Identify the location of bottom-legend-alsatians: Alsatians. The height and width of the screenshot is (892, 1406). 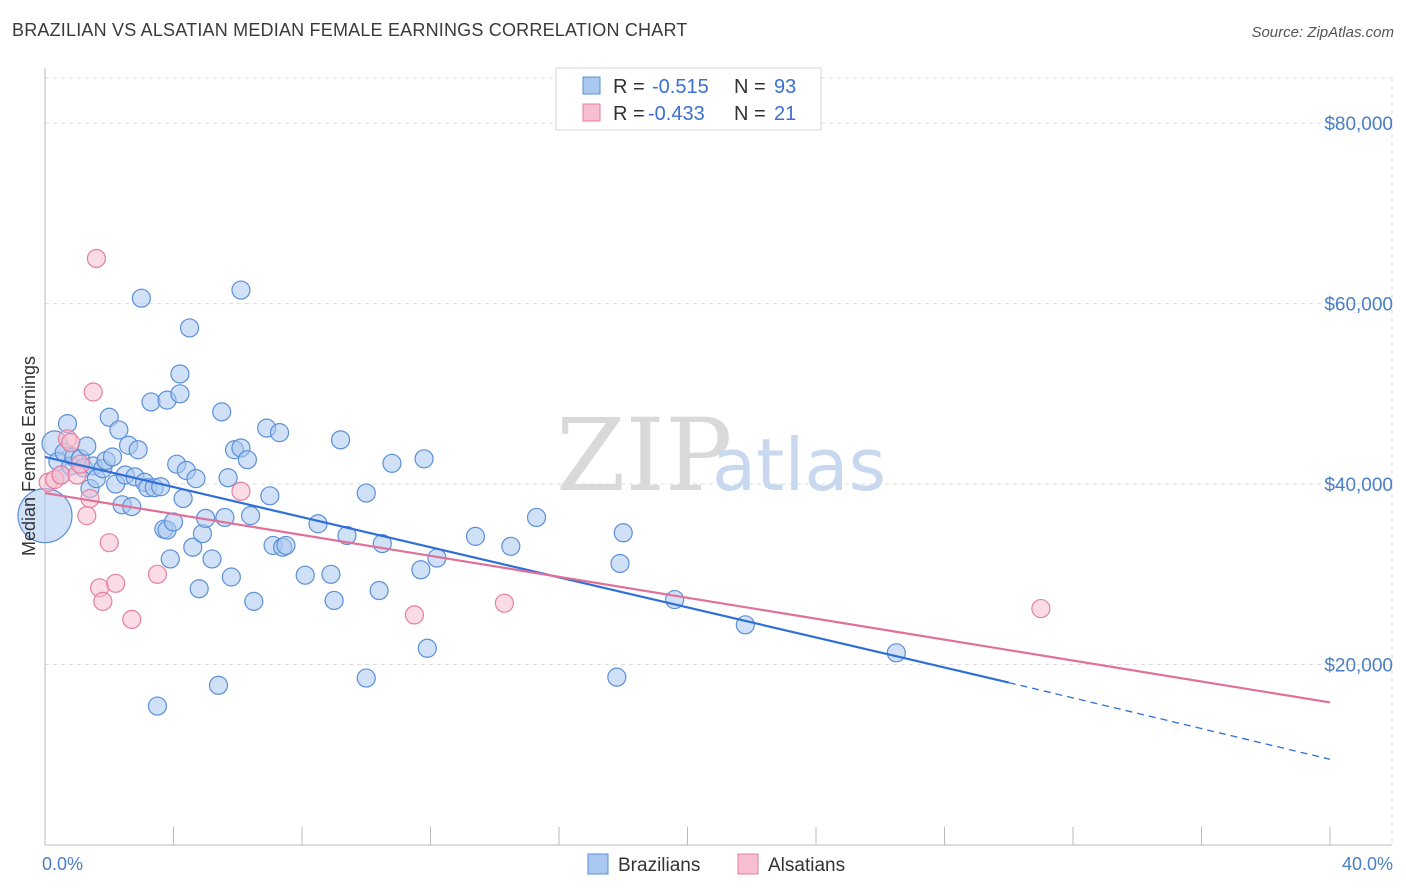
(806, 865).